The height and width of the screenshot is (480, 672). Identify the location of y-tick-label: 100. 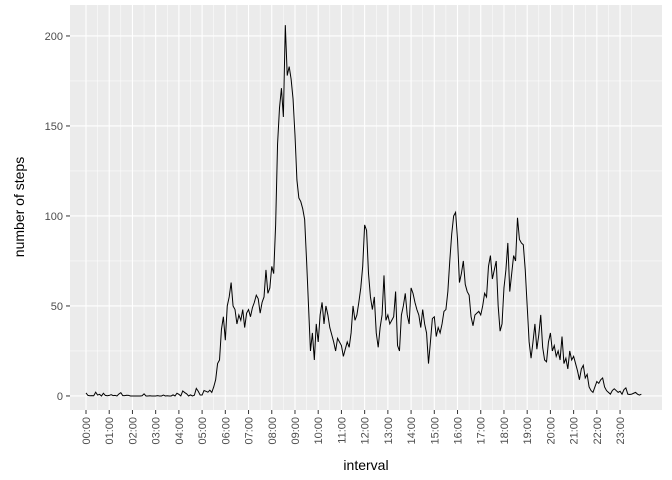
(54, 217).